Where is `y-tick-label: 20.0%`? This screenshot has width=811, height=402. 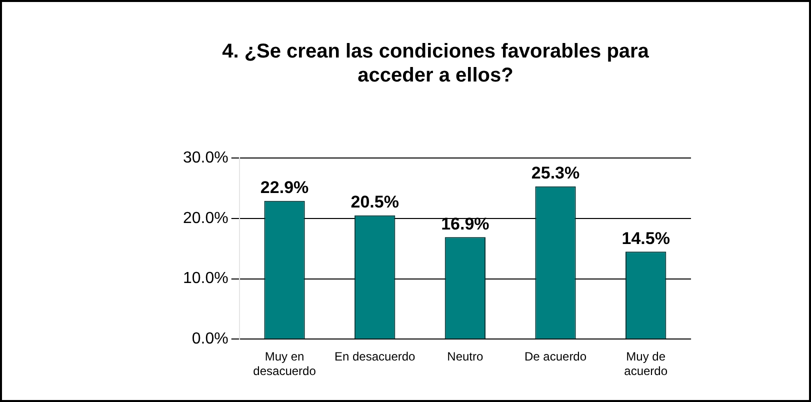
y-tick-label: 20.0% is located at coordinates (205, 218).